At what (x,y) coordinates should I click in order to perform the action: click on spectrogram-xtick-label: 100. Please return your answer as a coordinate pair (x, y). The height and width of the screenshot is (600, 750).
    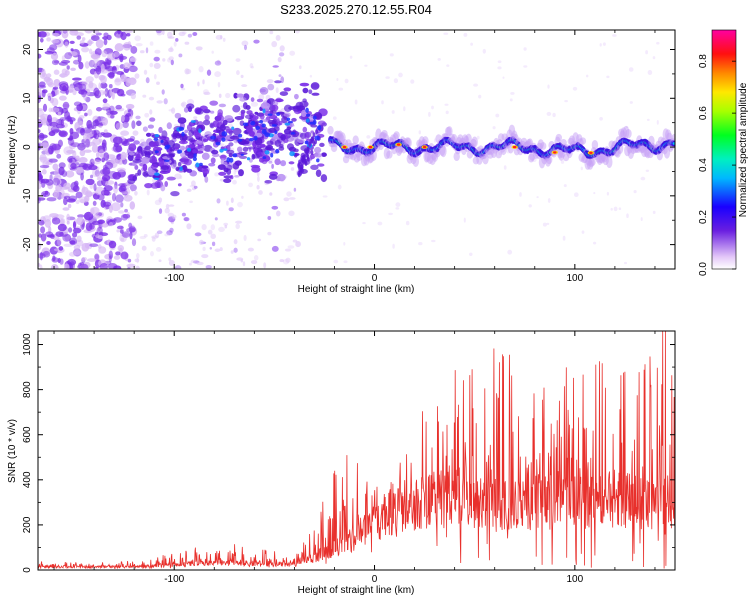
    Looking at the image, I should click on (574, 278).